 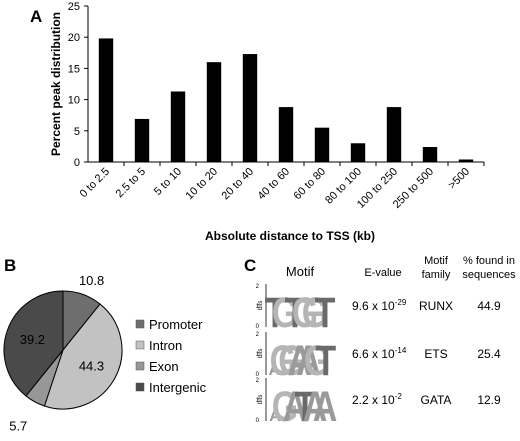 What do you see at coordinates (379, 305) in the screenshot?
I see `evalue: 9.6 x 10⁻²⁹` at bounding box center [379, 305].